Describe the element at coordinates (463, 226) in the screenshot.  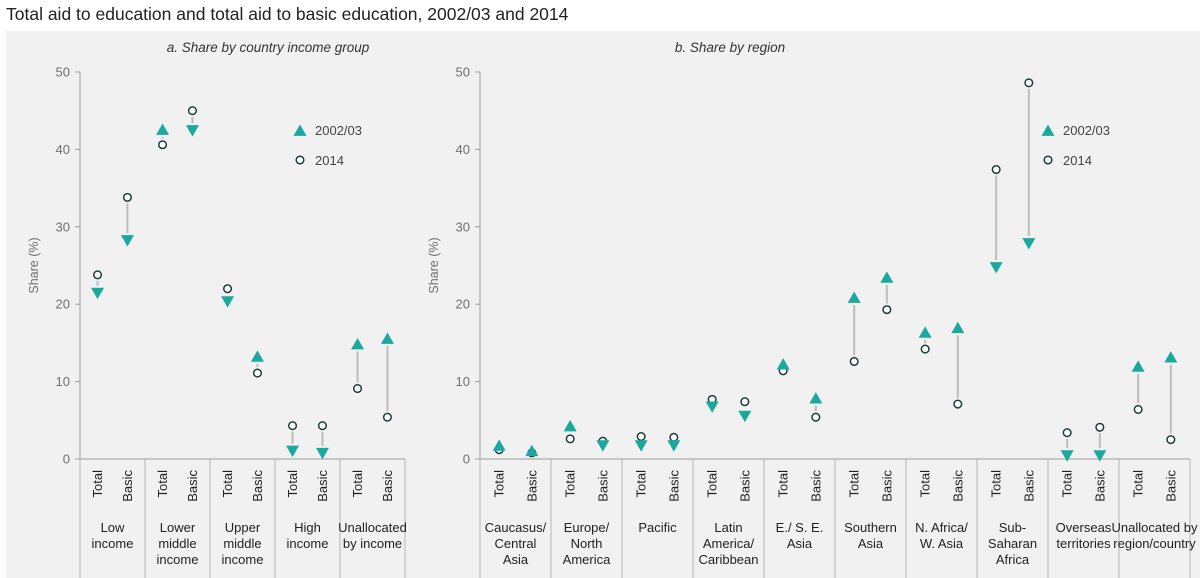
I see `panel-b-y-tick-label: 30` at that location.